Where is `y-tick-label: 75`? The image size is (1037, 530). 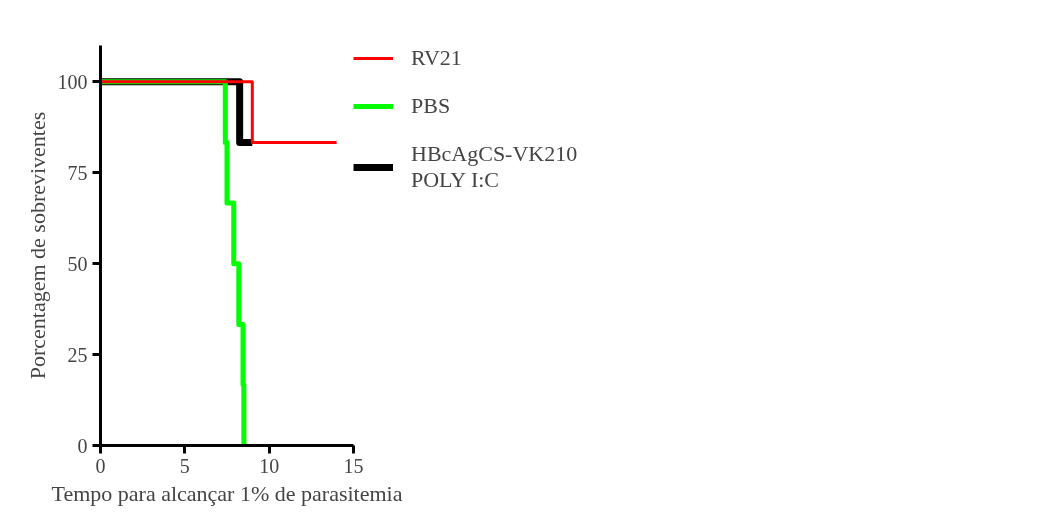
y-tick-label: 75 is located at coordinates (77, 172).